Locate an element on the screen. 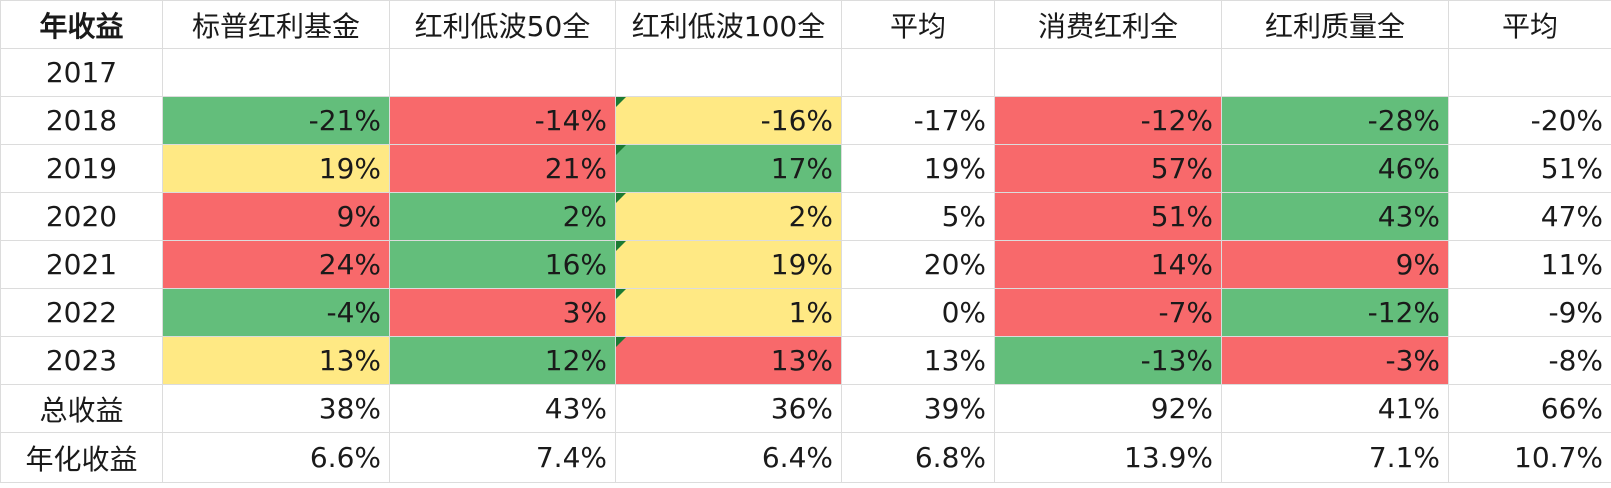  table-cell: -7% is located at coordinates (1108, 312).